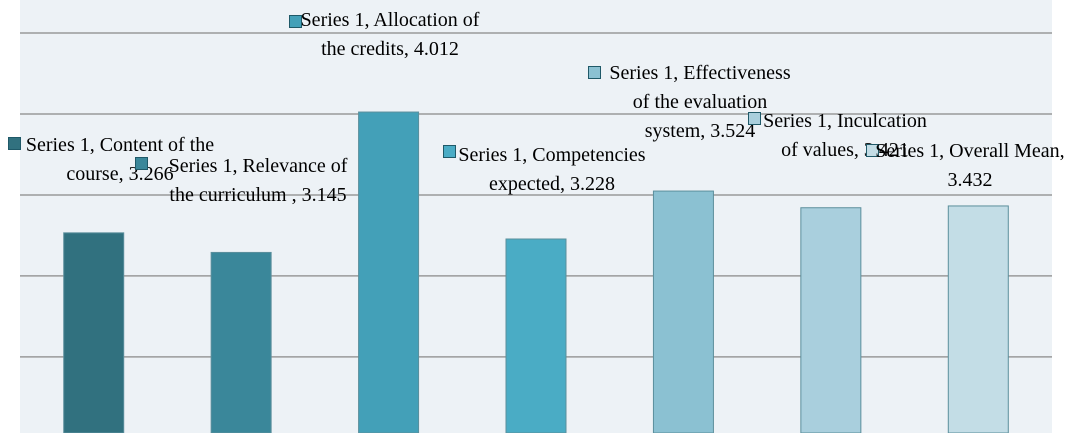 The width and height of the screenshot is (1073, 433). What do you see at coordinates (552, 169) in the screenshot?
I see `data-label: Series 1, Competencies expected, 3.228` at bounding box center [552, 169].